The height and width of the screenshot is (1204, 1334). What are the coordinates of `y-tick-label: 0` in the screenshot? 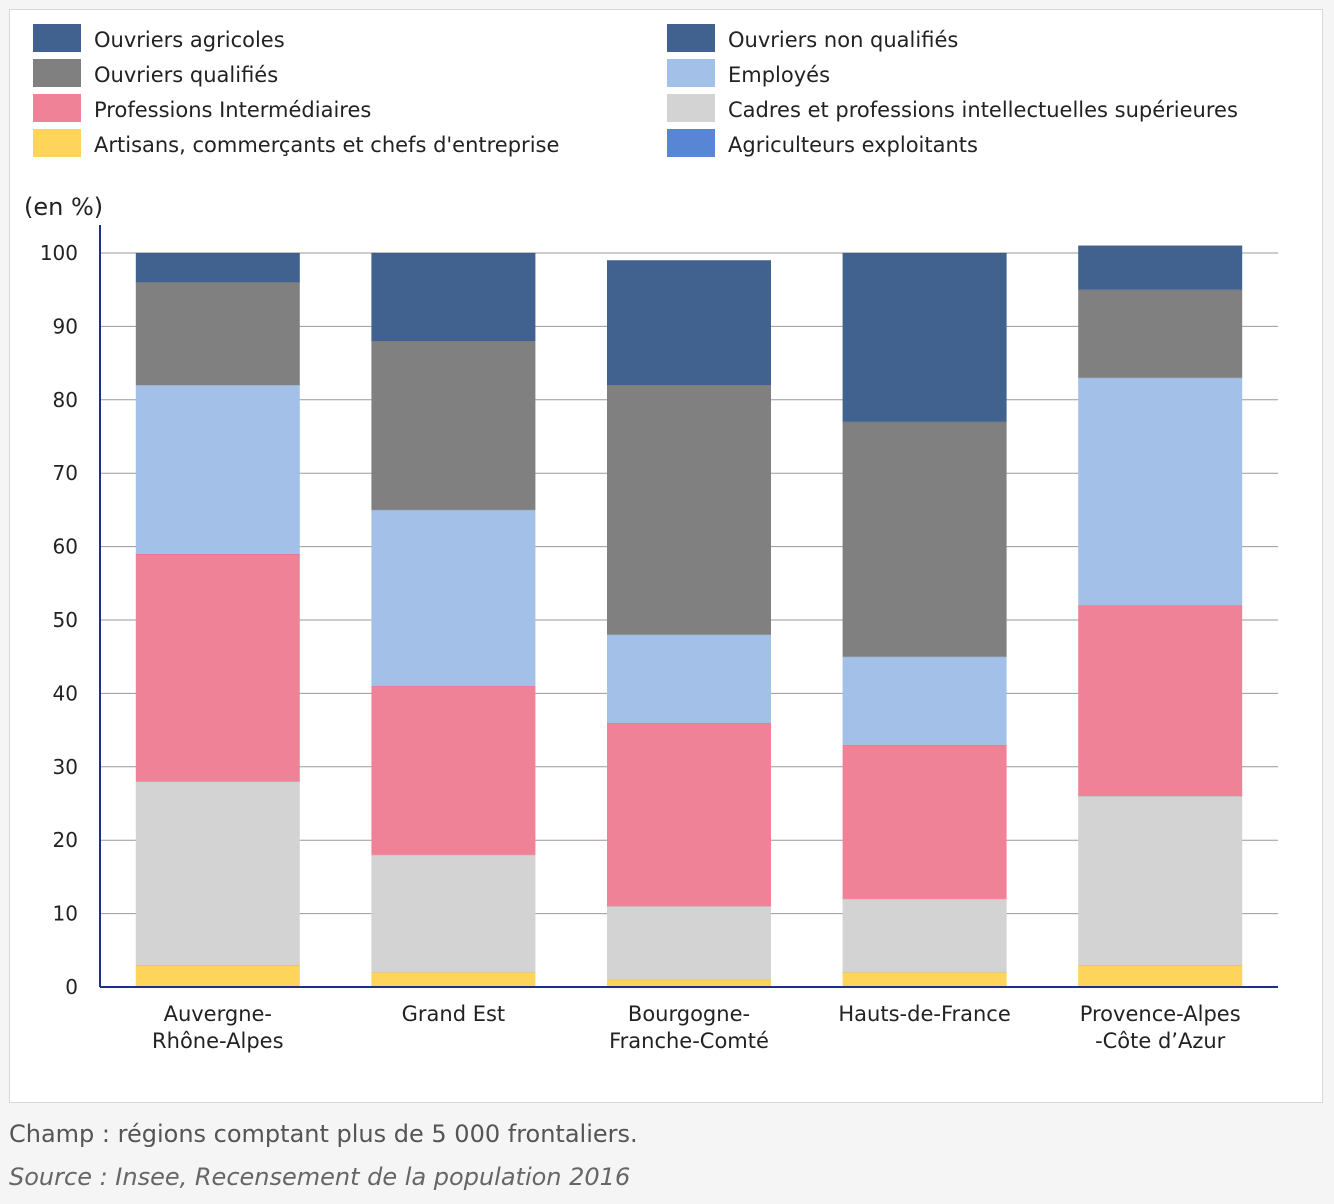 It's located at (71, 987).